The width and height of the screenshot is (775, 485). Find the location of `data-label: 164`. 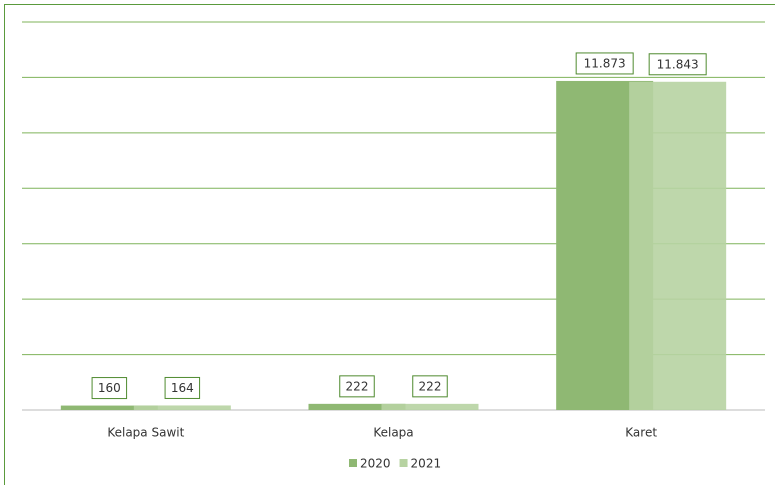

data-label: 164 is located at coordinates (182, 388).